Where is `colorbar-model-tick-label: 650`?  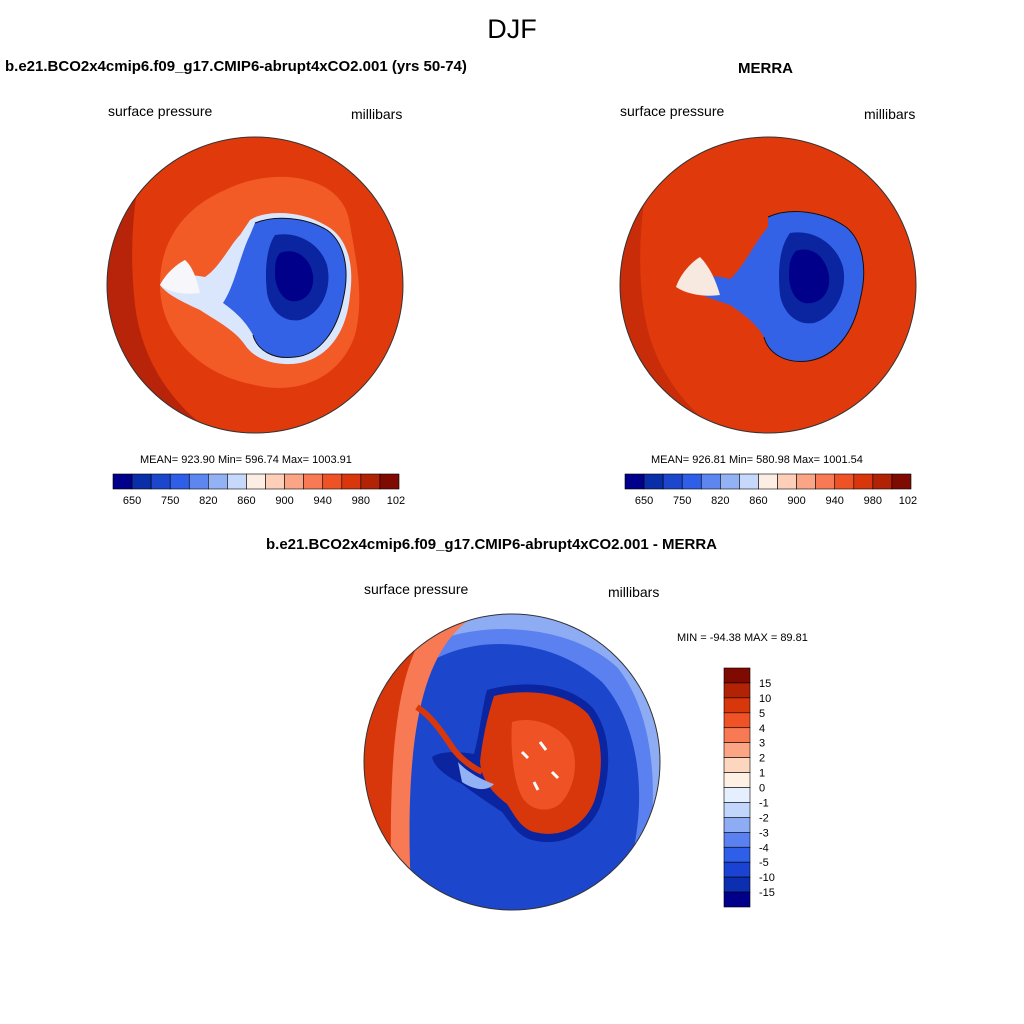 colorbar-model-tick-label: 650 is located at coordinates (132, 501).